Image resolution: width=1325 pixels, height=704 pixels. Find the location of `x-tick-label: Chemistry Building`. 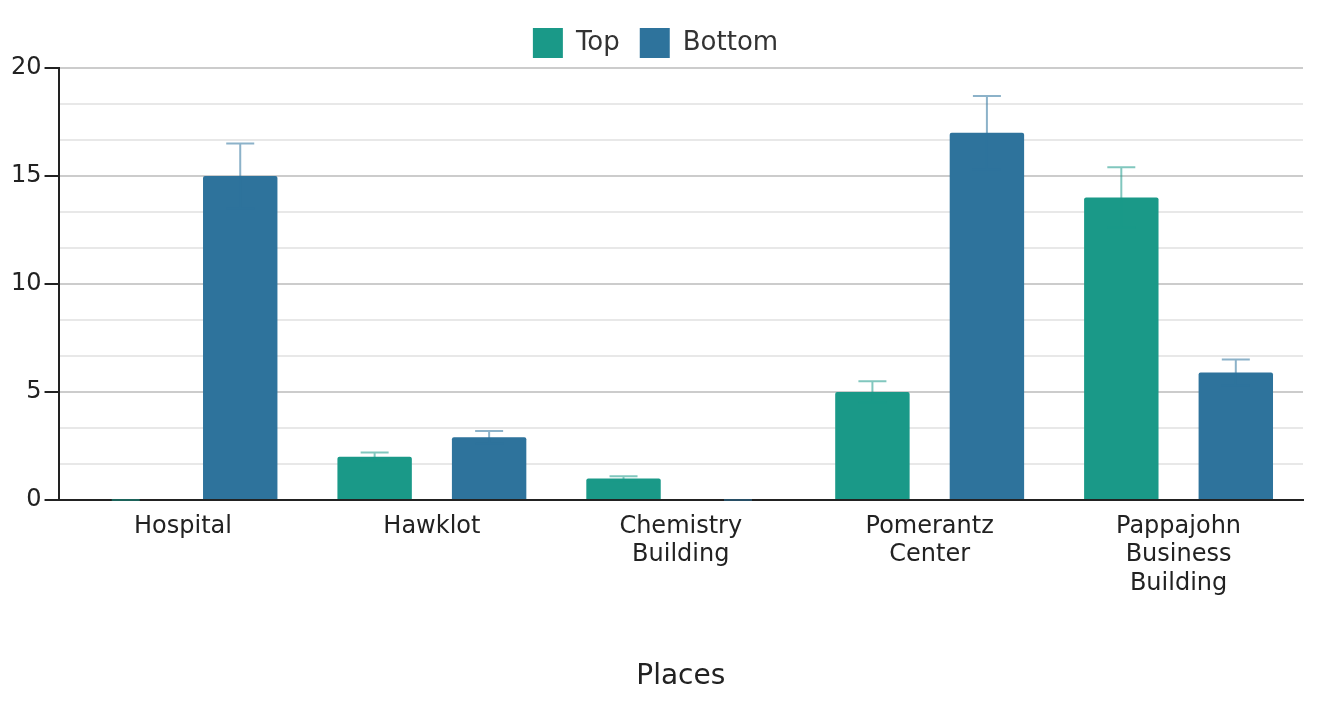

x-tick-label: Chemistry Building is located at coordinates (681, 539).